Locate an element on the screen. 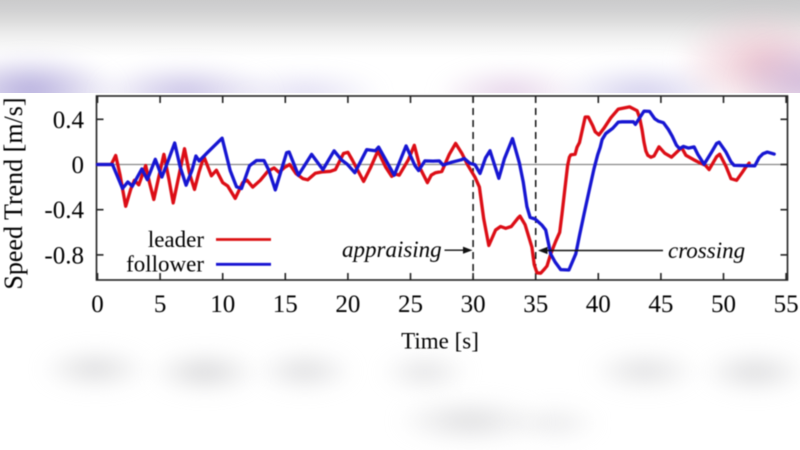 The height and width of the screenshot is (450, 800). svg-text: -0.8 is located at coordinates (64, 255).